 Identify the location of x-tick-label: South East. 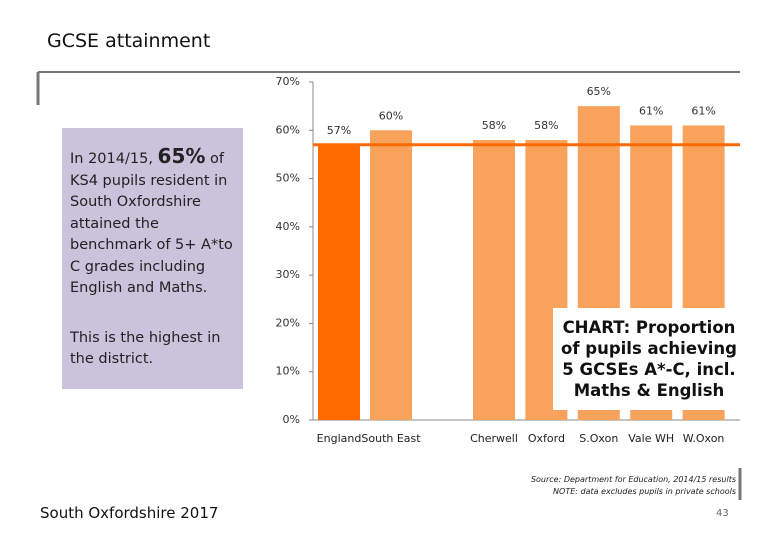
(391, 438).